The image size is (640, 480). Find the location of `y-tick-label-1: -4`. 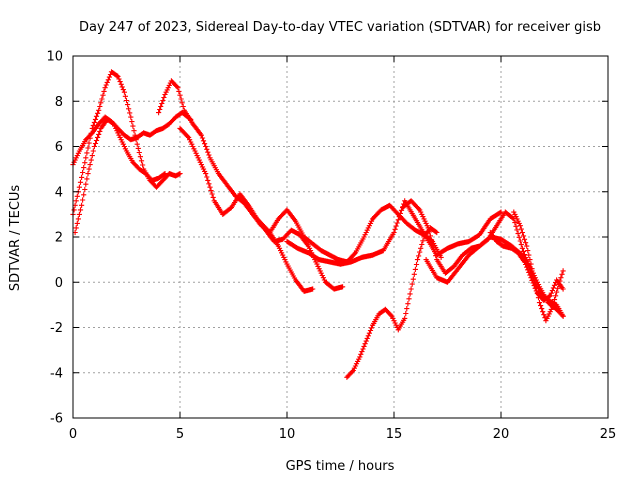

y-tick-label-1: -4 is located at coordinates (56, 373).